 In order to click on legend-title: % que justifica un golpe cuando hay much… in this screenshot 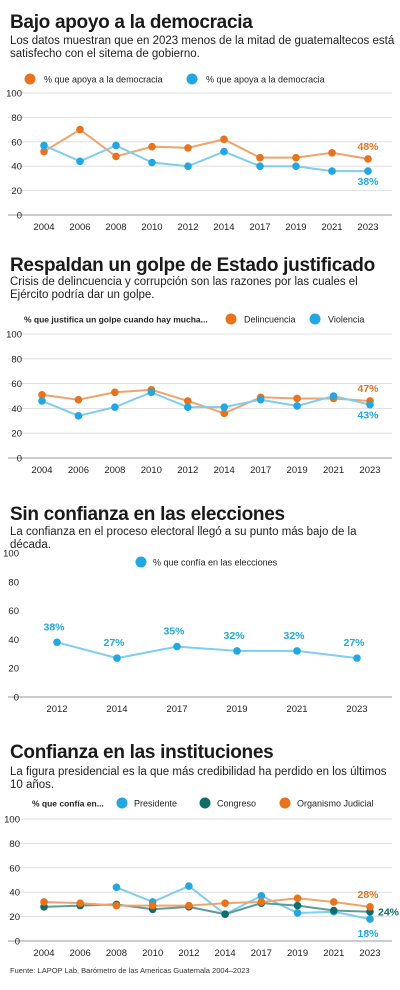, I will do `click(116, 320)`.